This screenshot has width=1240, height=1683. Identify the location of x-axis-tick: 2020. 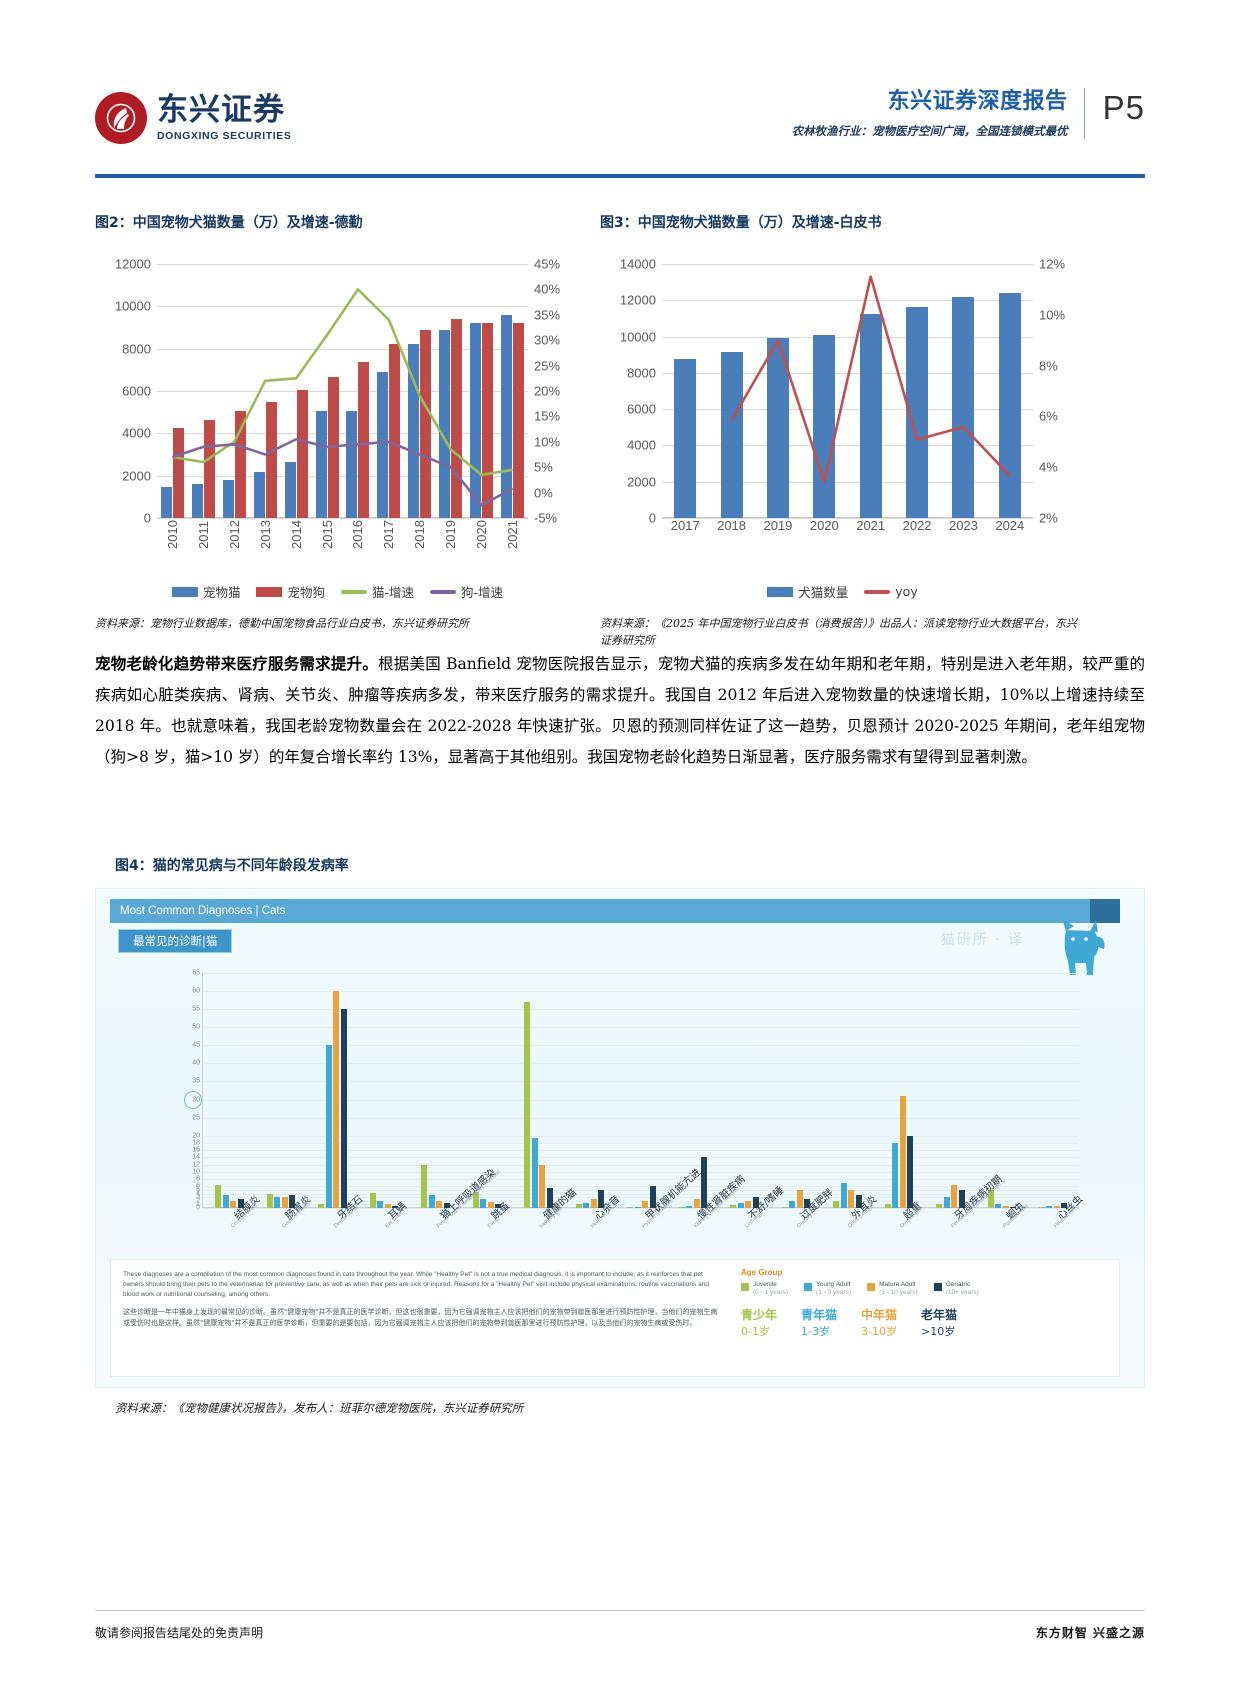
(824, 525).